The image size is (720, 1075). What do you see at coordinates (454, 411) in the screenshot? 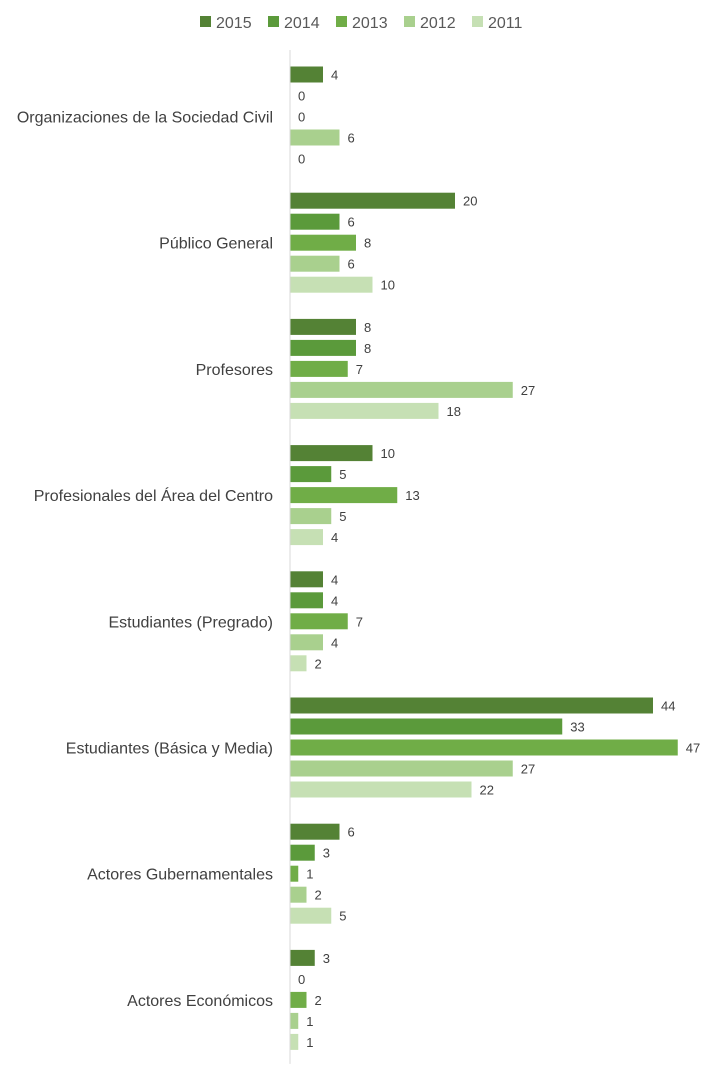
I see `data-label-2011: 18` at bounding box center [454, 411].